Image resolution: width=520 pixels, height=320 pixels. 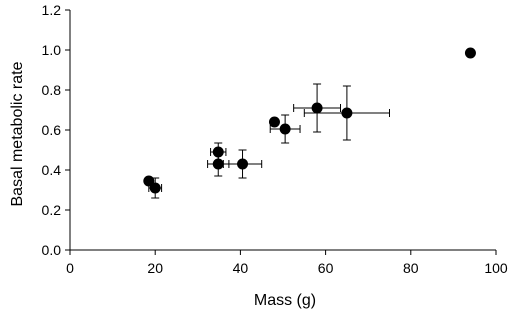 What do you see at coordinates (285, 300) in the screenshot?
I see `x-axis-title: Mass (g)` at bounding box center [285, 300].